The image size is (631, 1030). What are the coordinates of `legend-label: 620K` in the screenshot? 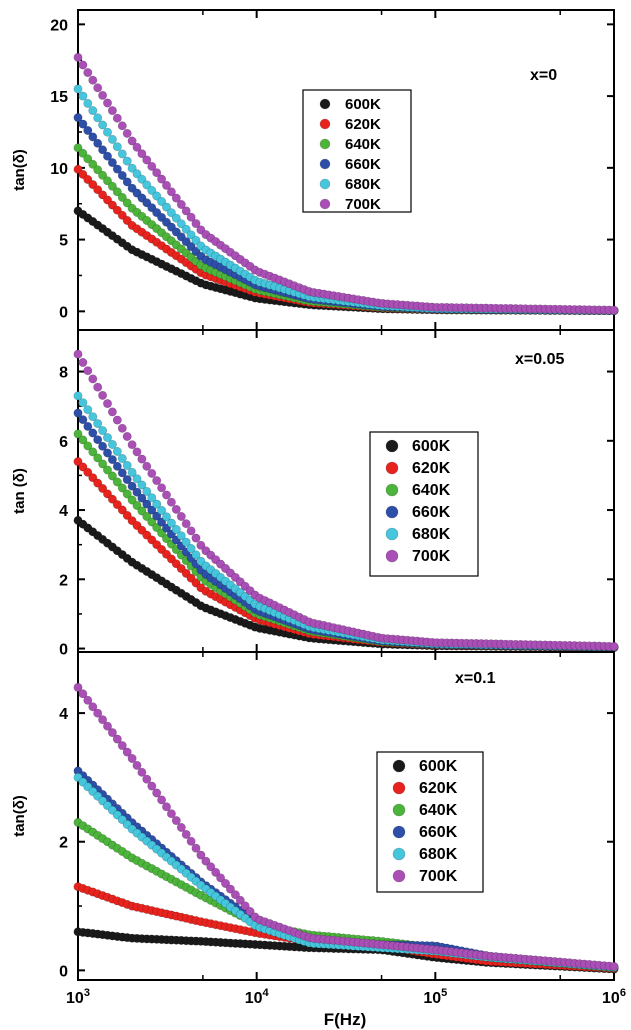 It's located at (438, 788).